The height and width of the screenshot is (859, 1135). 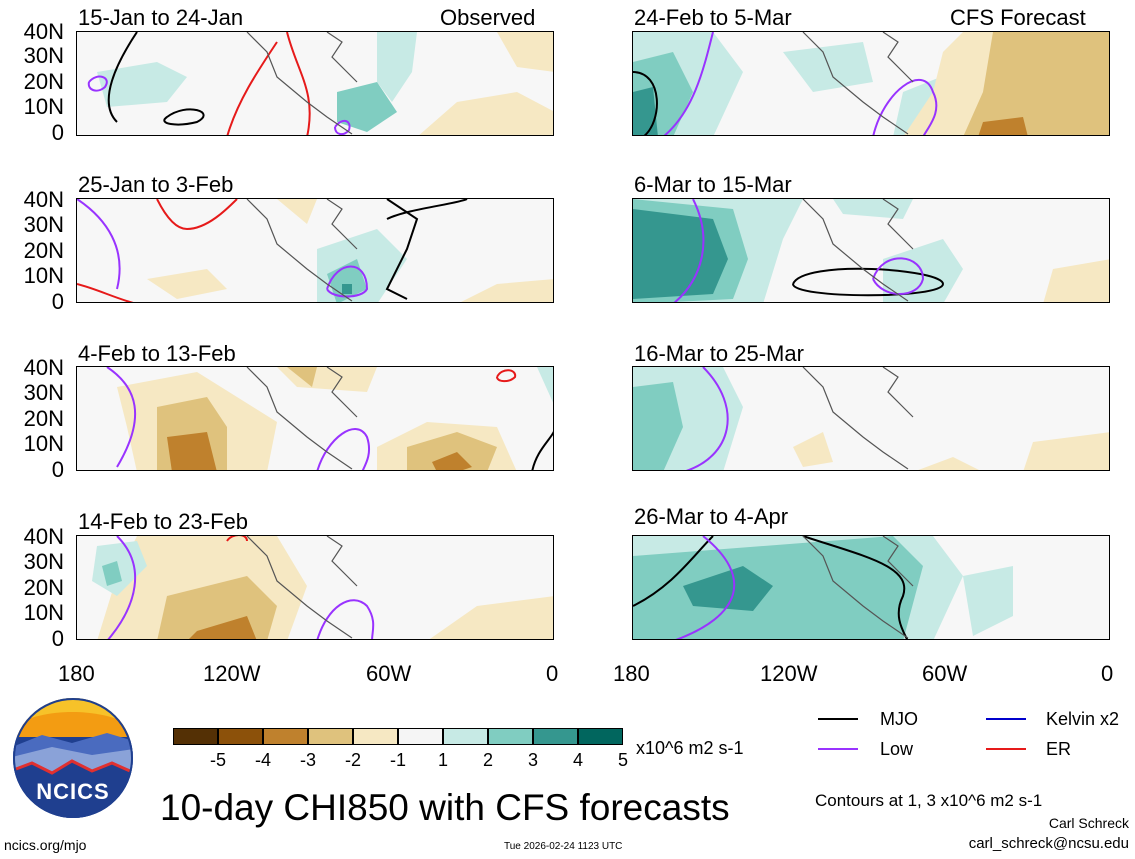 What do you see at coordinates (838, 719) in the screenshot?
I see `legend-swatch-mjo` at bounding box center [838, 719].